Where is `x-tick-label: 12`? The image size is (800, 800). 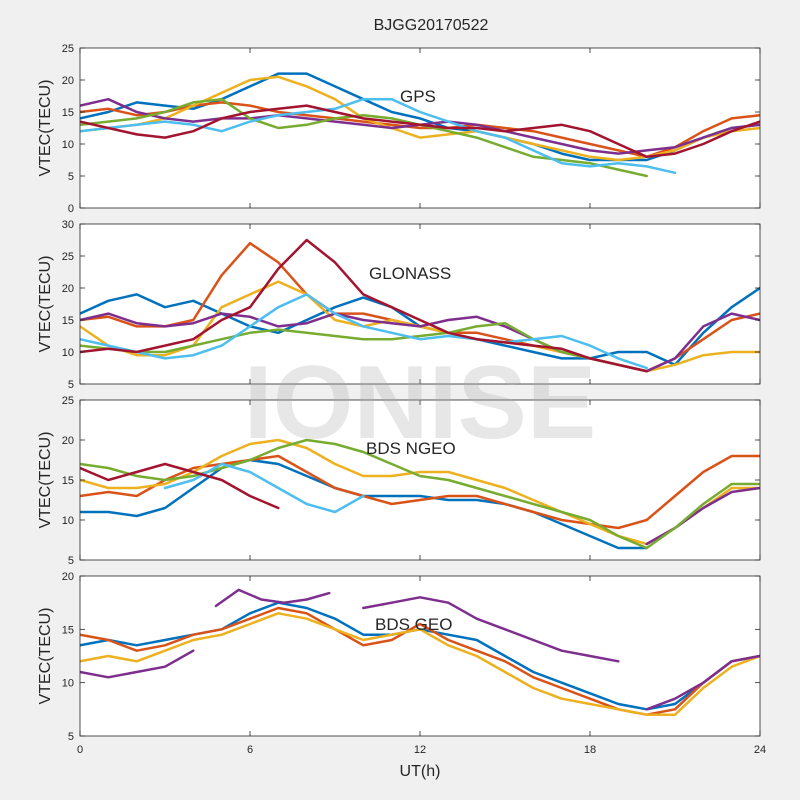 x-tick-label: 12 is located at coordinates (420, 750).